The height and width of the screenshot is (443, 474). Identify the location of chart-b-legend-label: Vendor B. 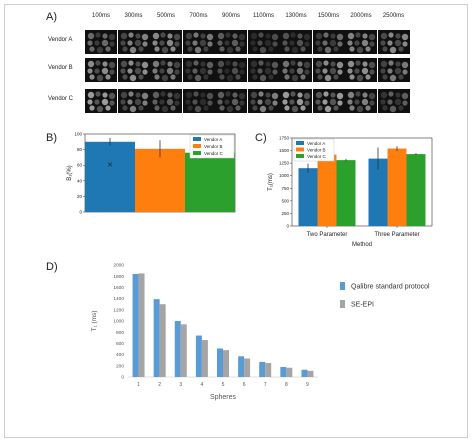
(213, 146).